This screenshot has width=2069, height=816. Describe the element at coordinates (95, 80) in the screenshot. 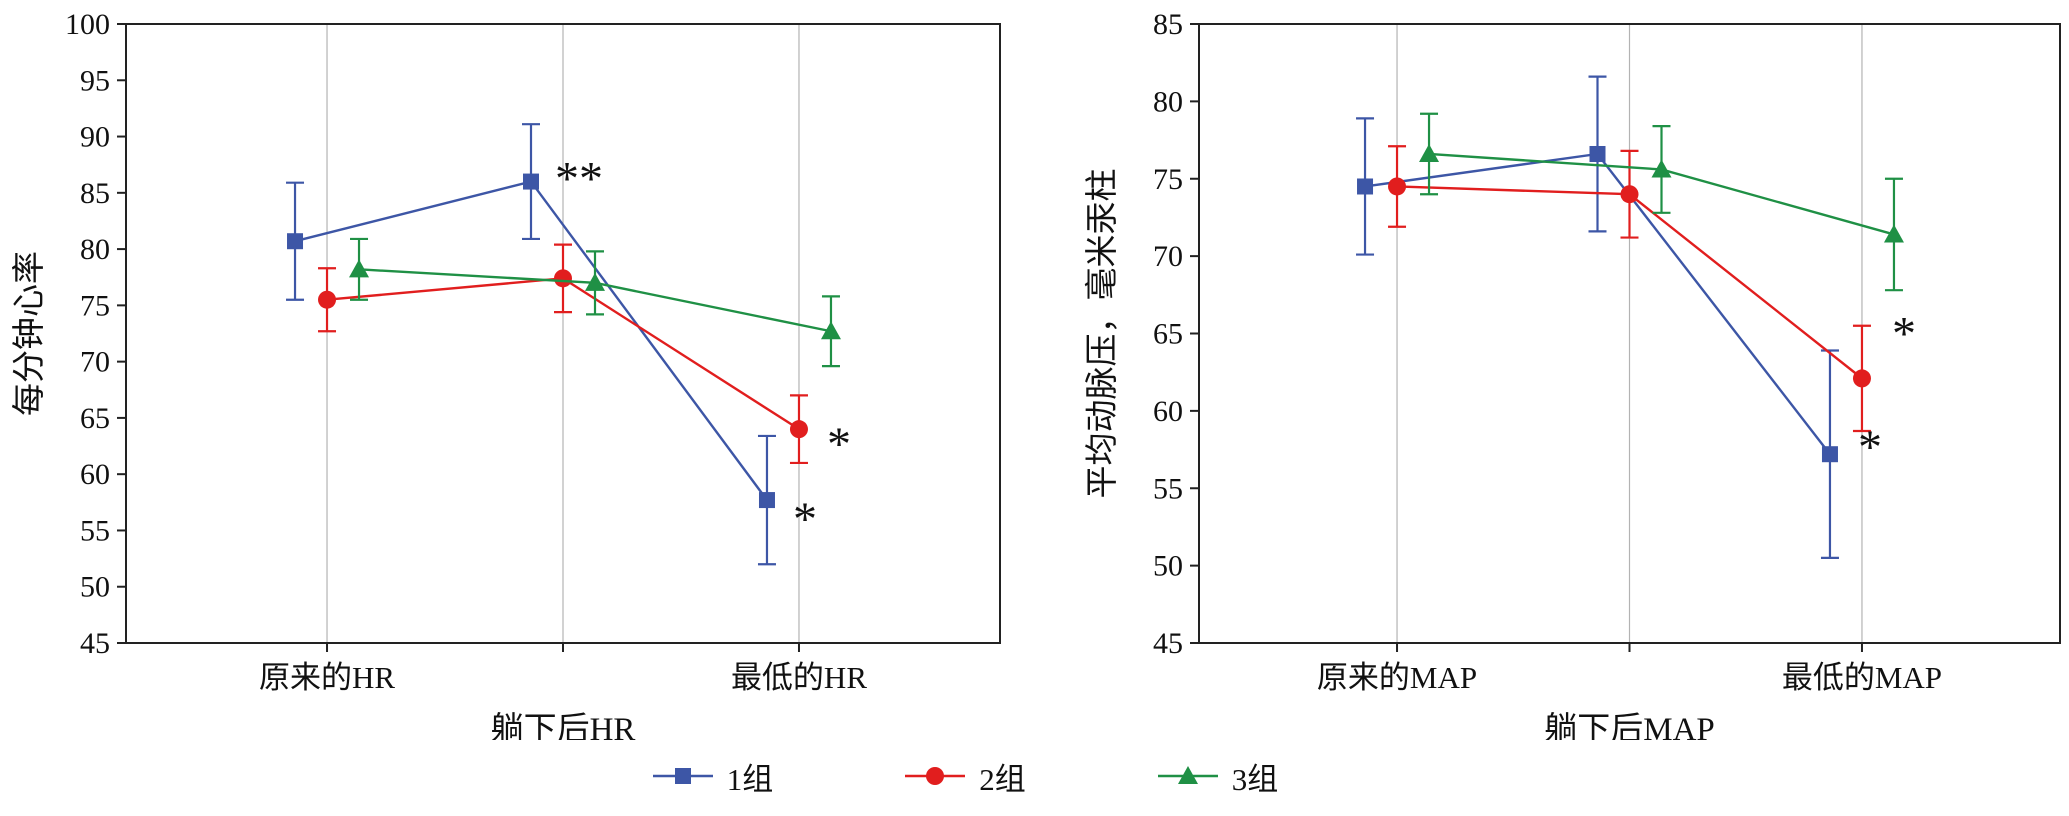

I see `y-tick-label: 95` at that location.